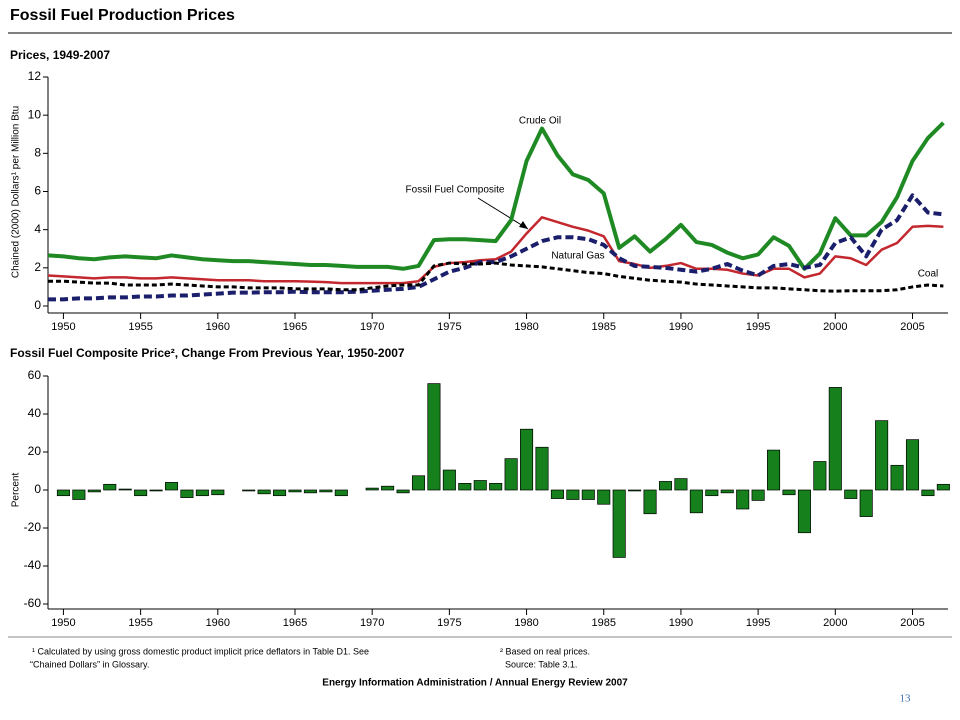 Image resolution: width=960 pixels, height=720 pixels. Describe the element at coordinates (35, 451) in the screenshot. I see `y-tick-label: 20` at that location.